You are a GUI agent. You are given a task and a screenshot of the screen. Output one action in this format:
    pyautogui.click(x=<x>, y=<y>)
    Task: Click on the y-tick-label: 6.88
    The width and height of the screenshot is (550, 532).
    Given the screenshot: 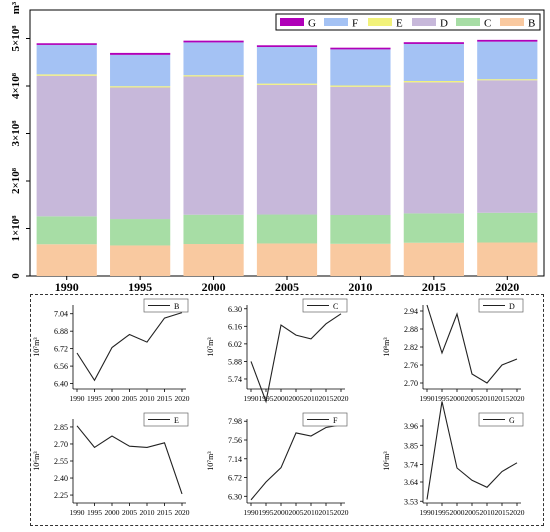 What is the action you would take?
    pyautogui.click(x=61, y=331)
    